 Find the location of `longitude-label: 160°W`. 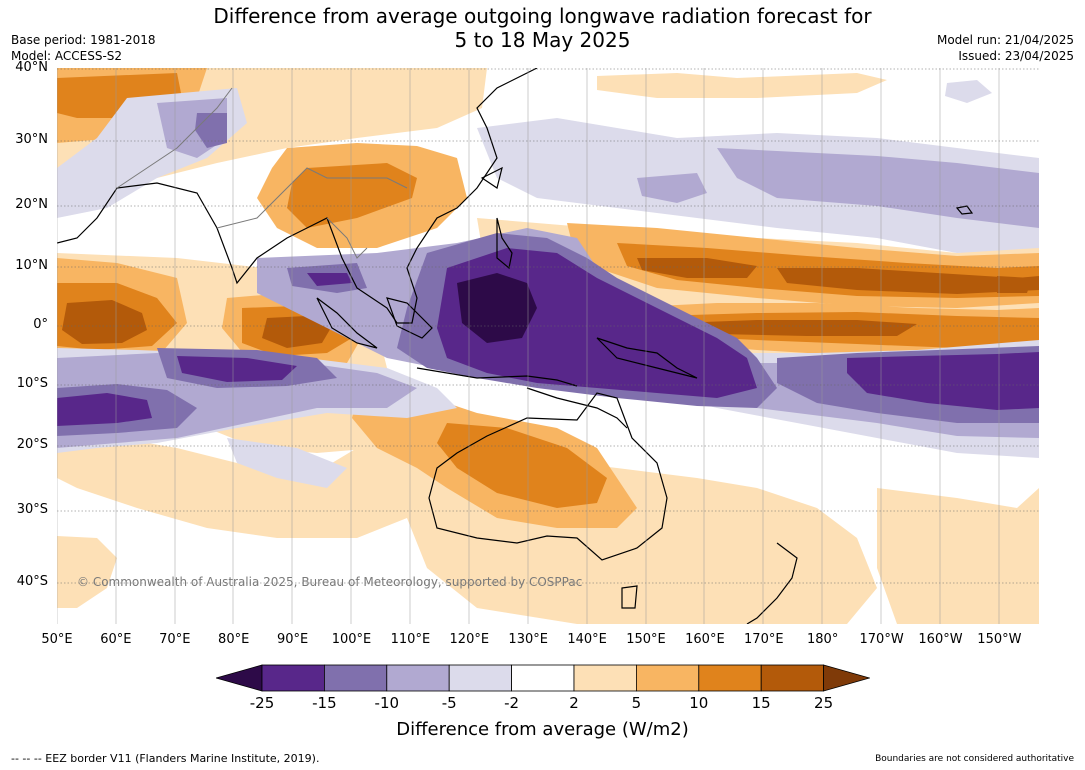

longitude-label: 160°W is located at coordinates (940, 639).